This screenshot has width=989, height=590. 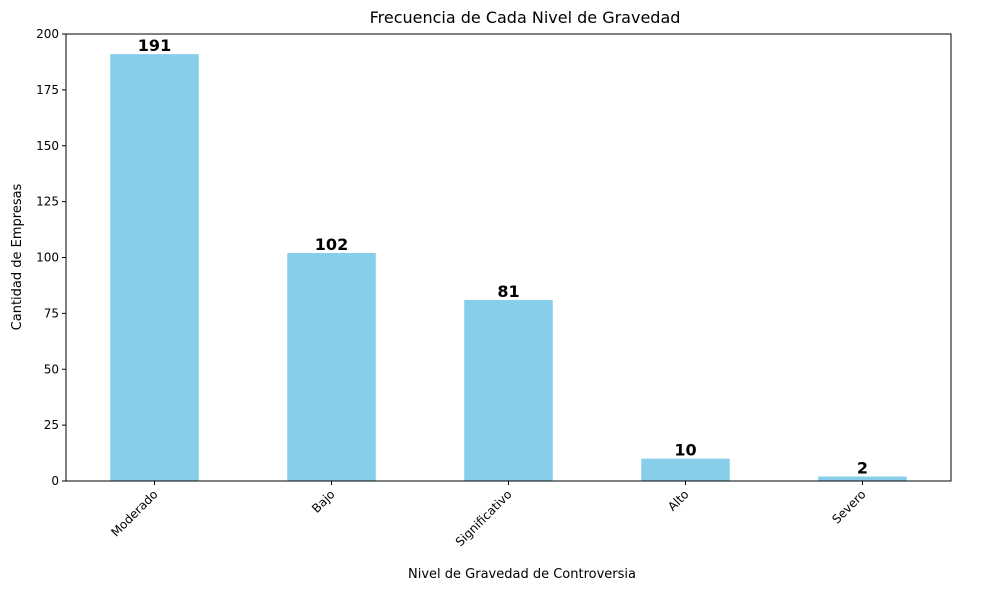 I want to click on x-axis: Moderado Bajo Significativo Alto Severo, so click(x=488, y=515).